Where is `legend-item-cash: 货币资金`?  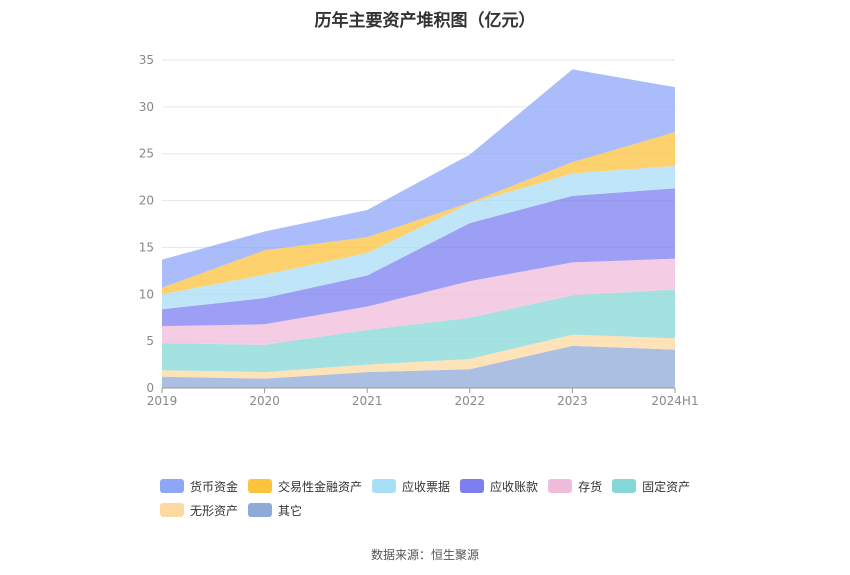
legend-item-cash: 货币资金 is located at coordinates (199, 486).